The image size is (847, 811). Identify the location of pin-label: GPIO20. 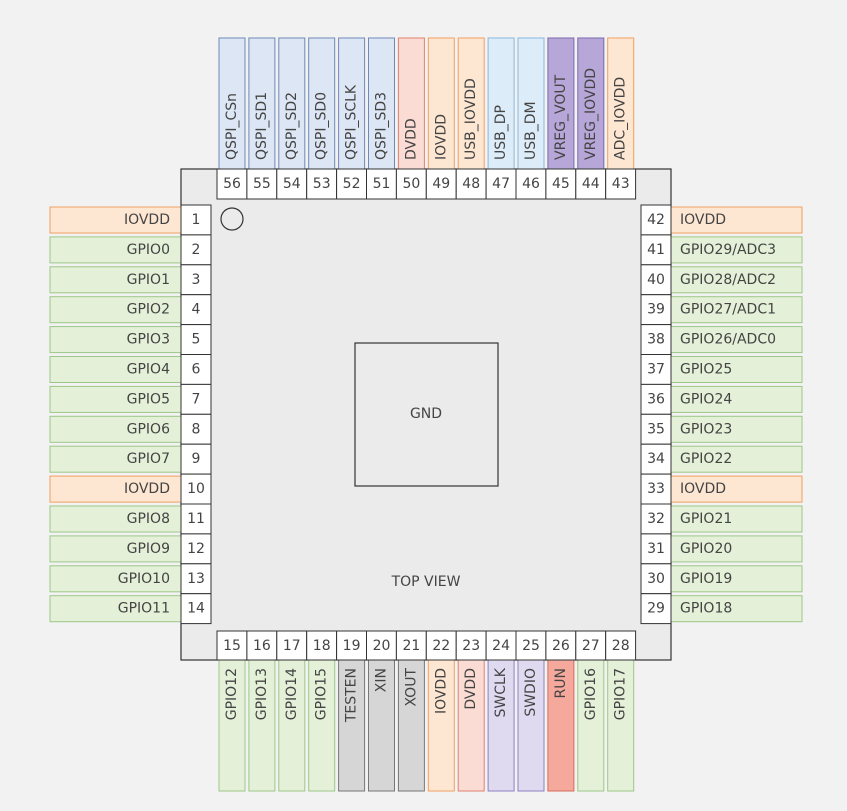
(706, 549).